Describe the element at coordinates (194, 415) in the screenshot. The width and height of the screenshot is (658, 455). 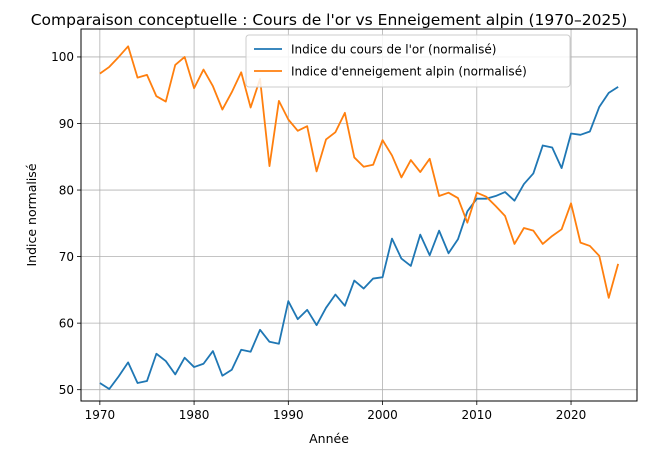
I see `x-tick-label: 1980` at that location.